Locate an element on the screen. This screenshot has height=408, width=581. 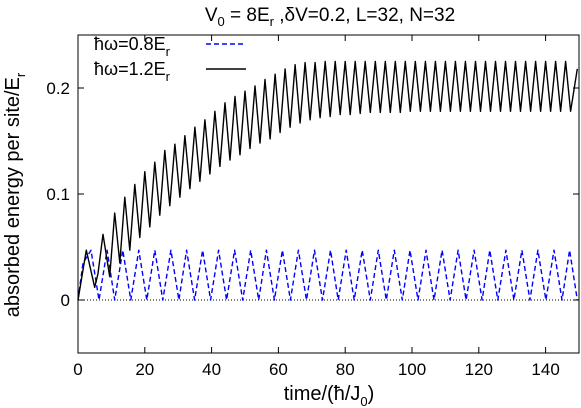
x-tick-label: 0 is located at coordinates (77, 369).